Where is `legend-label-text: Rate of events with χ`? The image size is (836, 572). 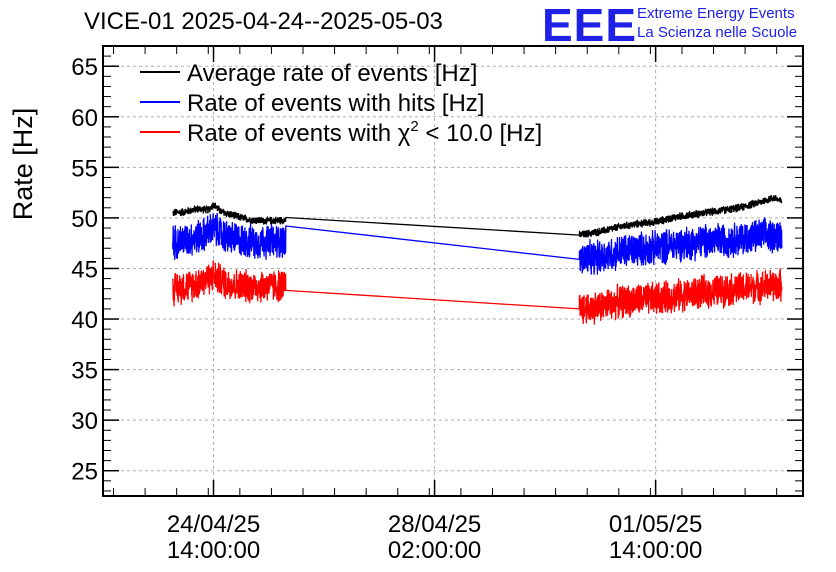 legend-label-text: Rate of events with χ is located at coordinates (299, 133).